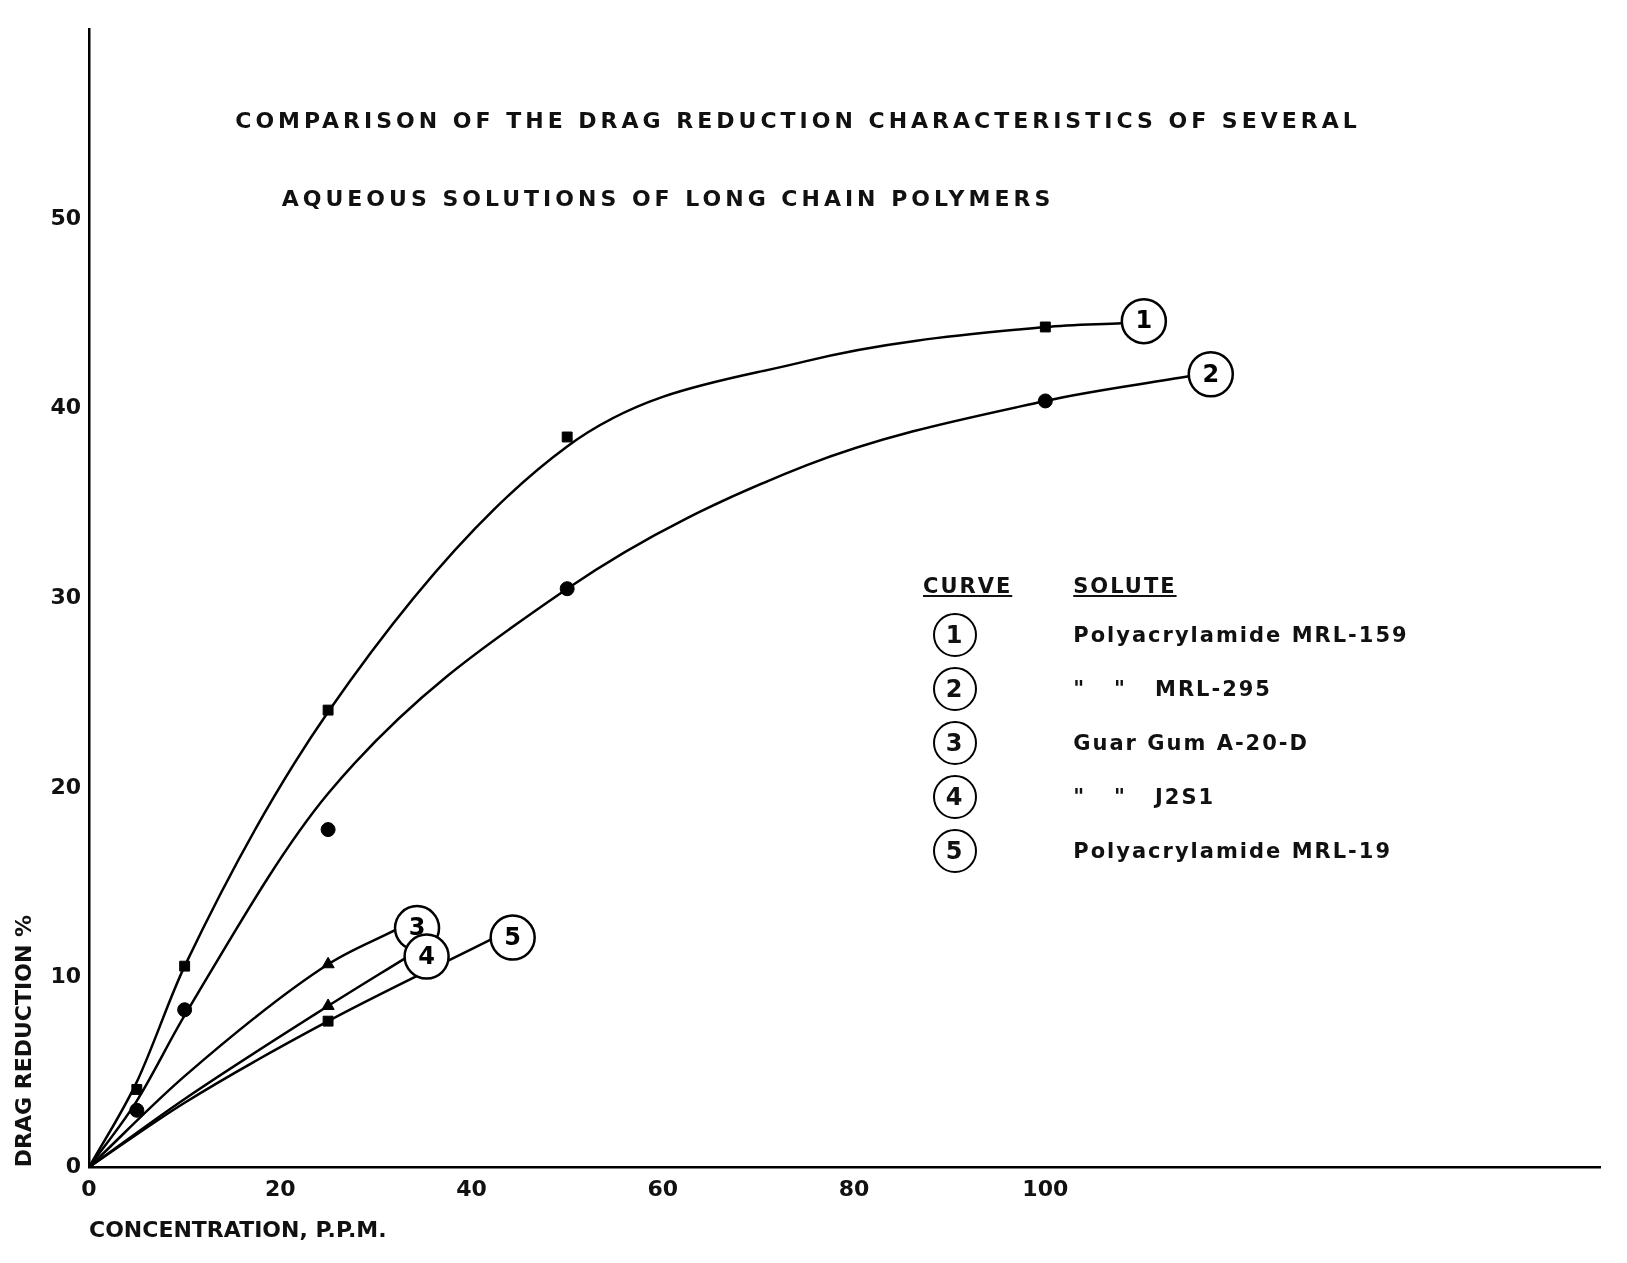  Describe the element at coordinates (280, 1189) in the screenshot. I see `x-tick-label: 20` at that location.